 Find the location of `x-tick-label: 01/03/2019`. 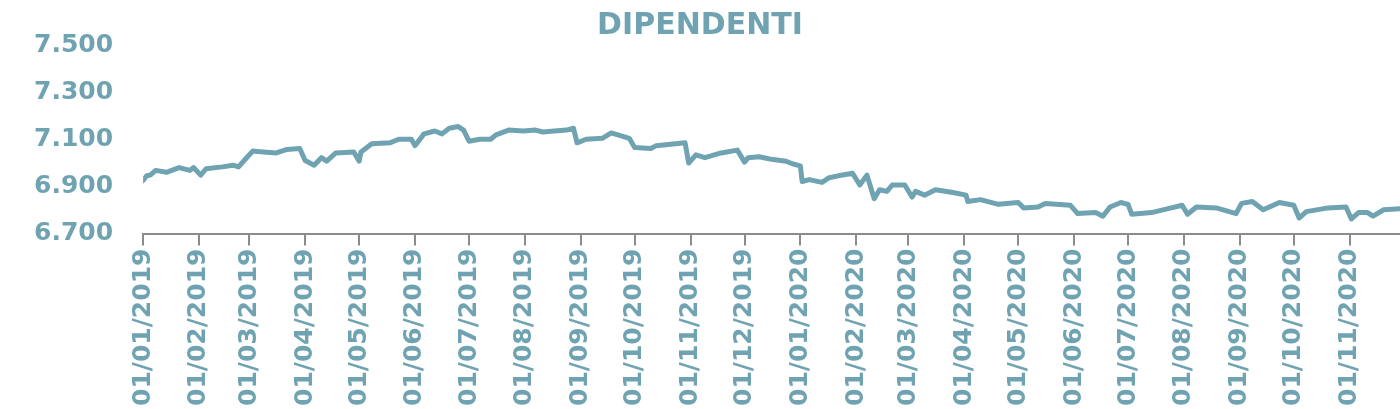

x-tick-label: 01/03/2019 is located at coordinates (247, 327).